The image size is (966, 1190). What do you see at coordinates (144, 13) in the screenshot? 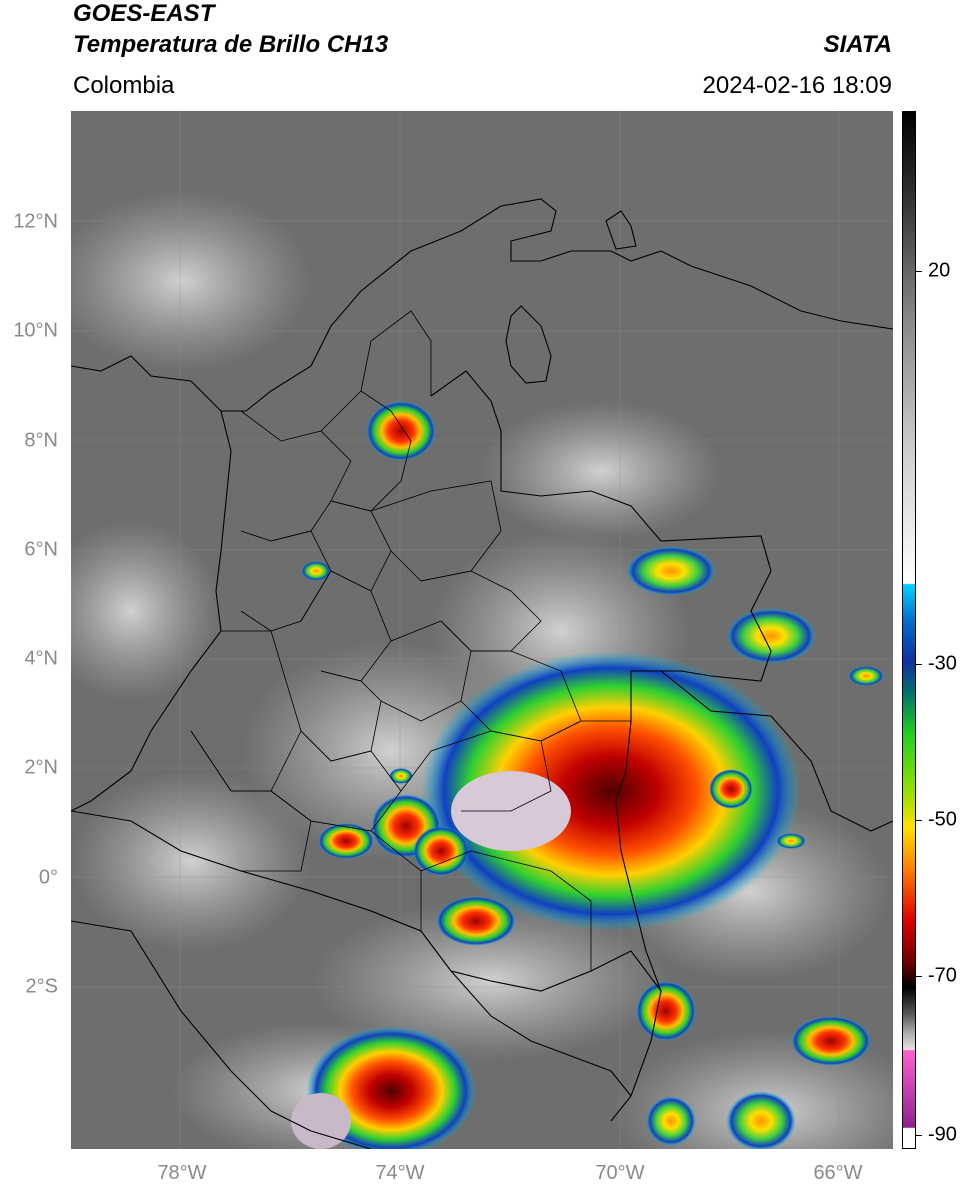
I see `title-satellite: GOES-EAST` at bounding box center [144, 13].